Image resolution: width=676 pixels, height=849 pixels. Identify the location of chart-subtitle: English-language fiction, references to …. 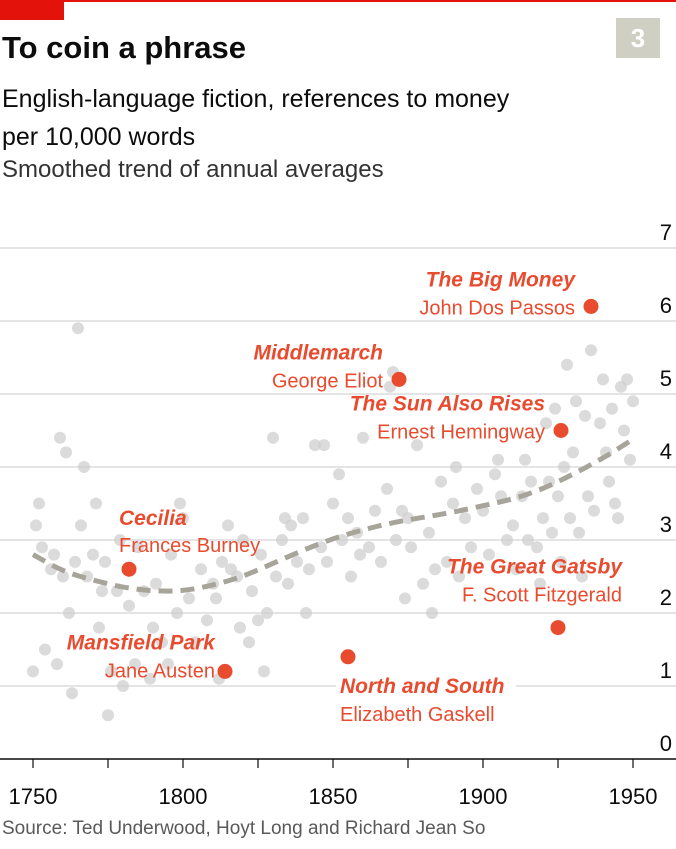
(256, 118).